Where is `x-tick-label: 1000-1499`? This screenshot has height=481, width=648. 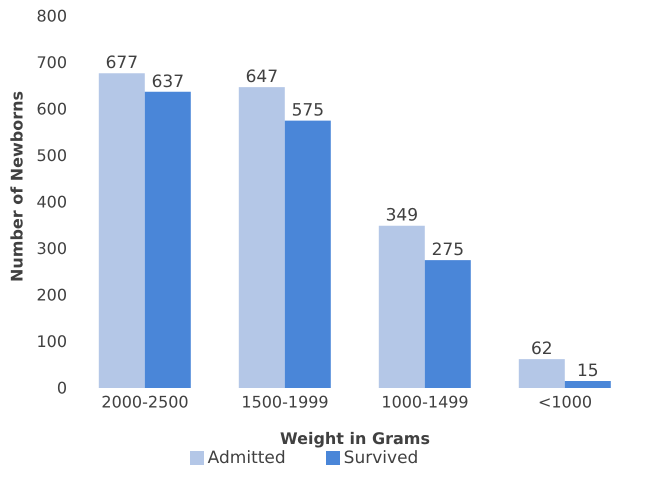
x-tick-label: 1000-1499 is located at coordinates (425, 402).